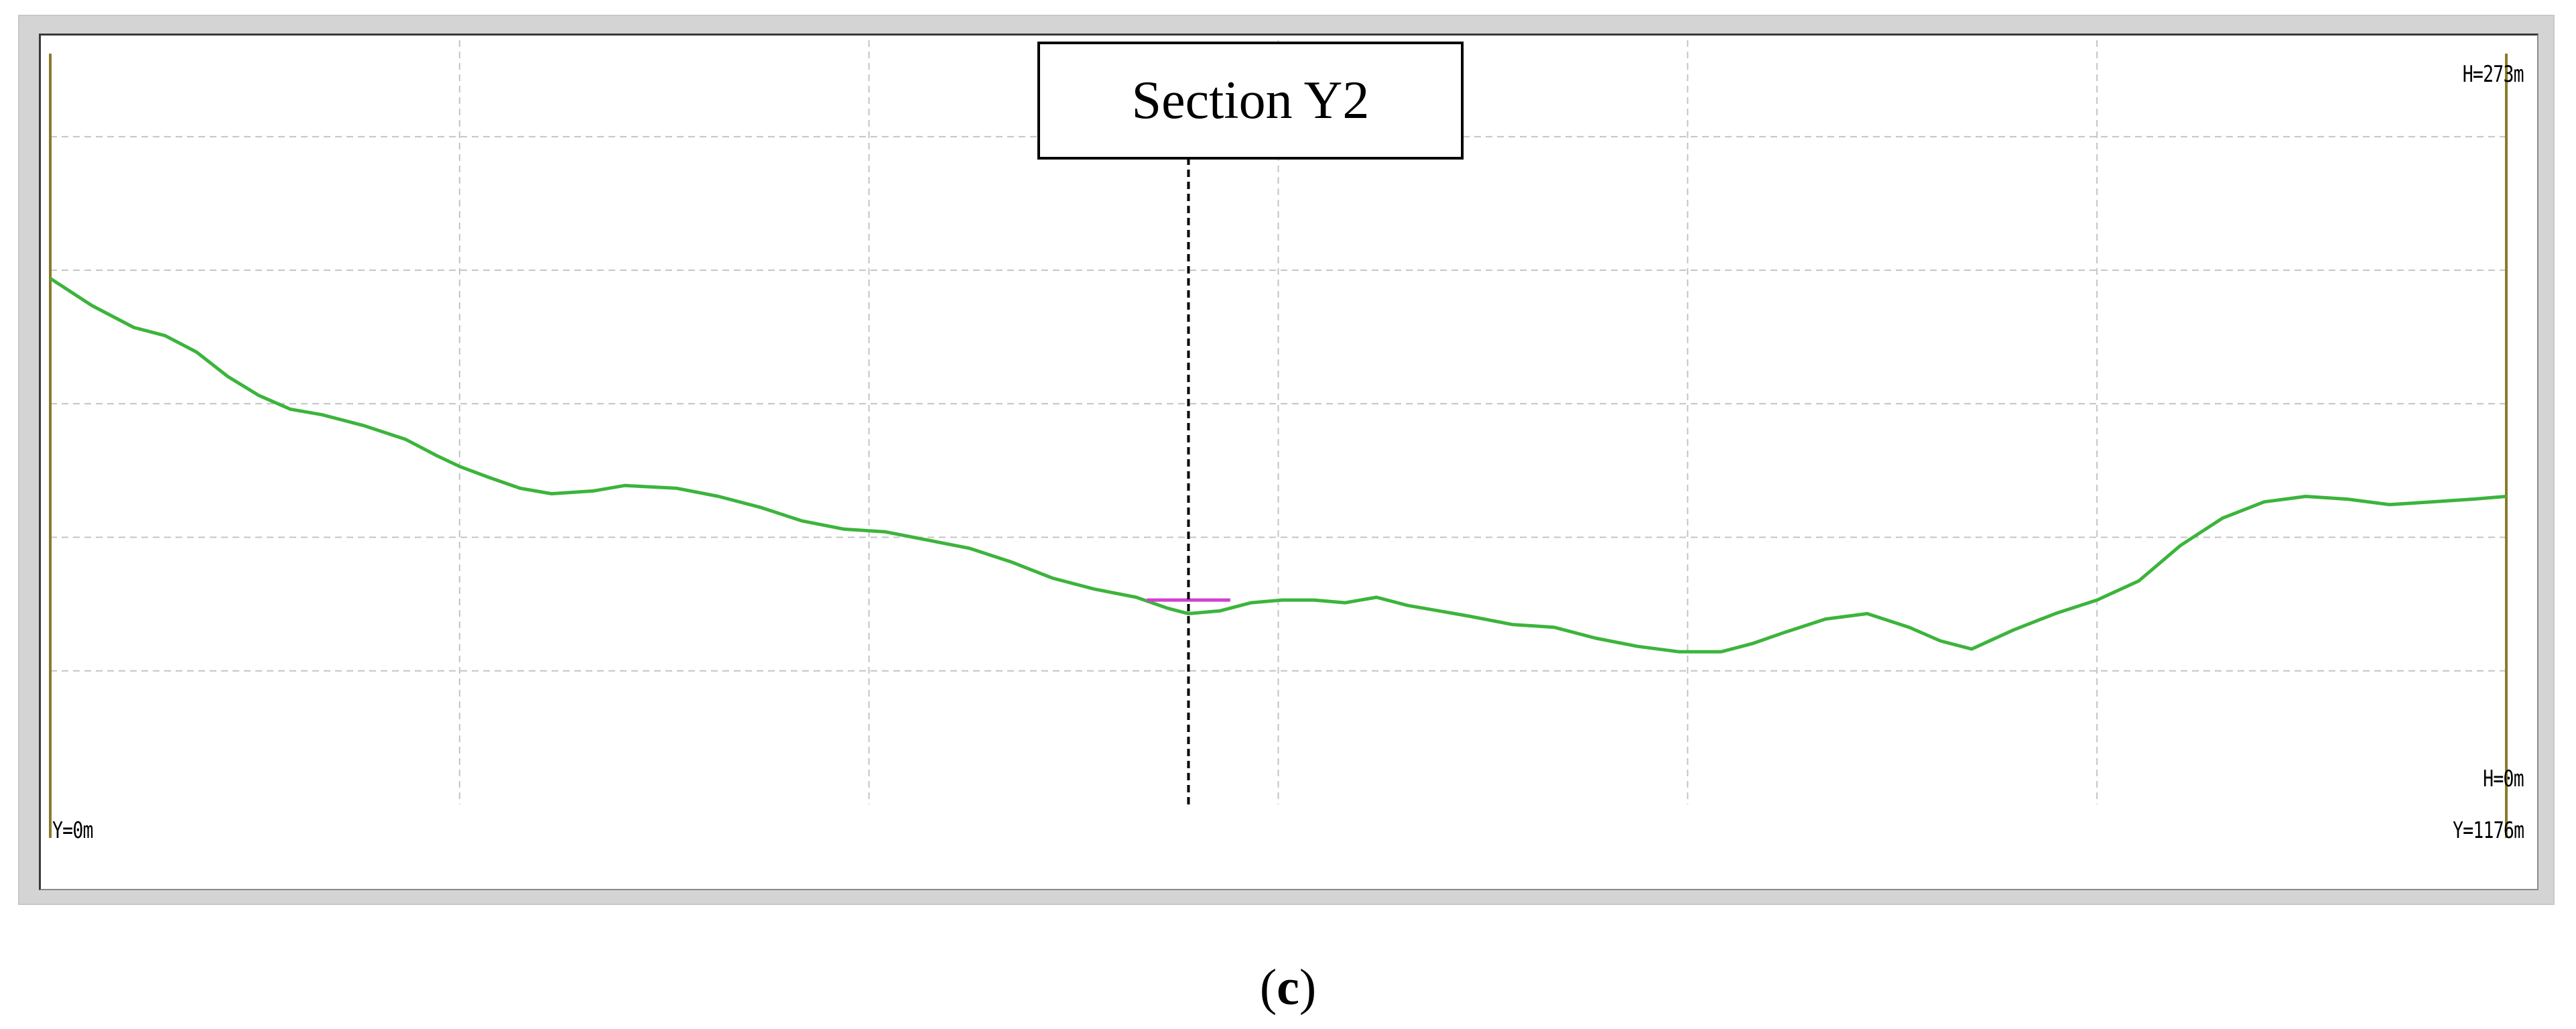  I want to click on caption-letter: c, so click(1288, 987).